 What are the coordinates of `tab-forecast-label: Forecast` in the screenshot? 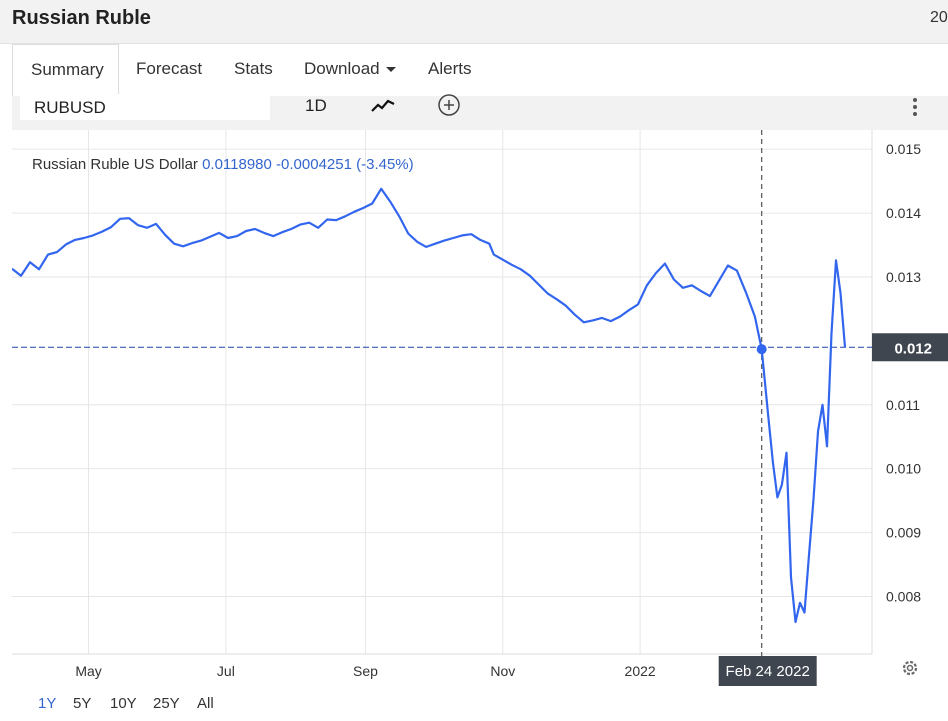 It's located at (169, 68).